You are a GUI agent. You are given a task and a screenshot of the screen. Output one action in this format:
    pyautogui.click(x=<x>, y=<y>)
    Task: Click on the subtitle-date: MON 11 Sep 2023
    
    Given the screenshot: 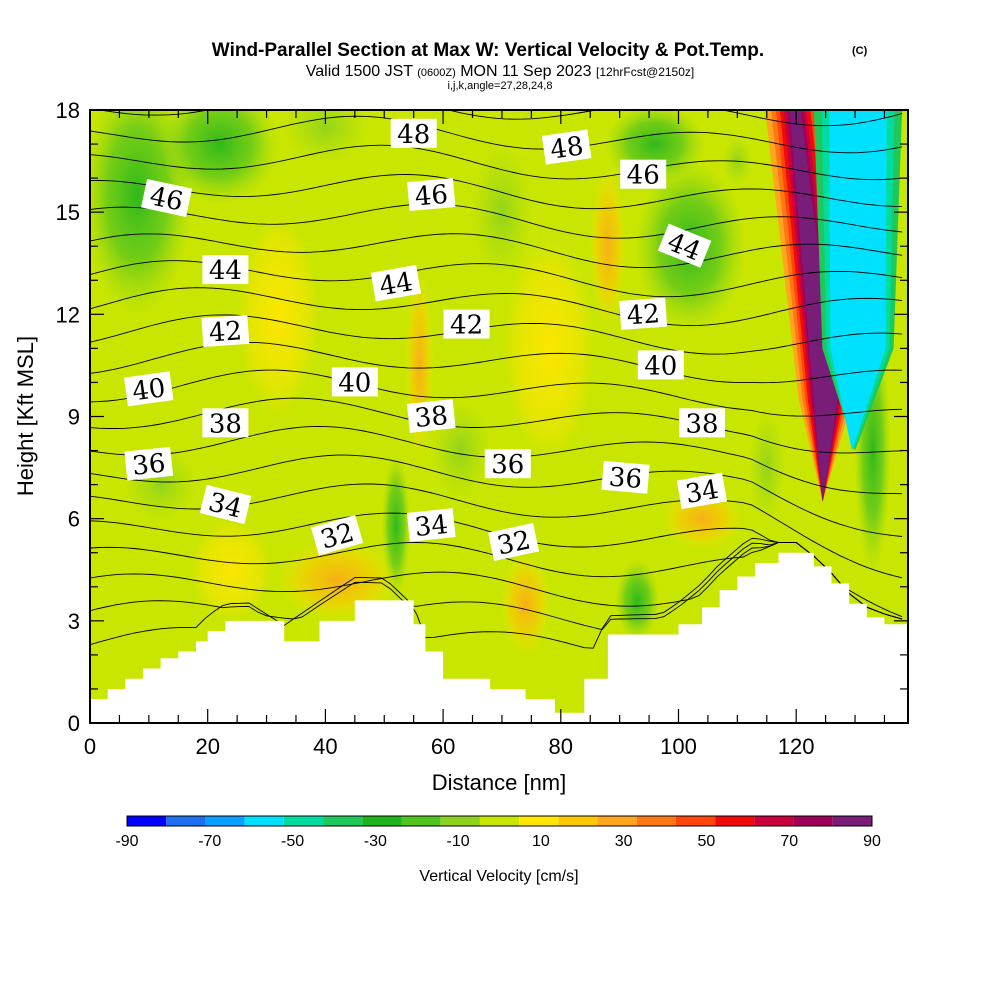 What is the action you would take?
    pyautogui.click(x=525, y=71)
    